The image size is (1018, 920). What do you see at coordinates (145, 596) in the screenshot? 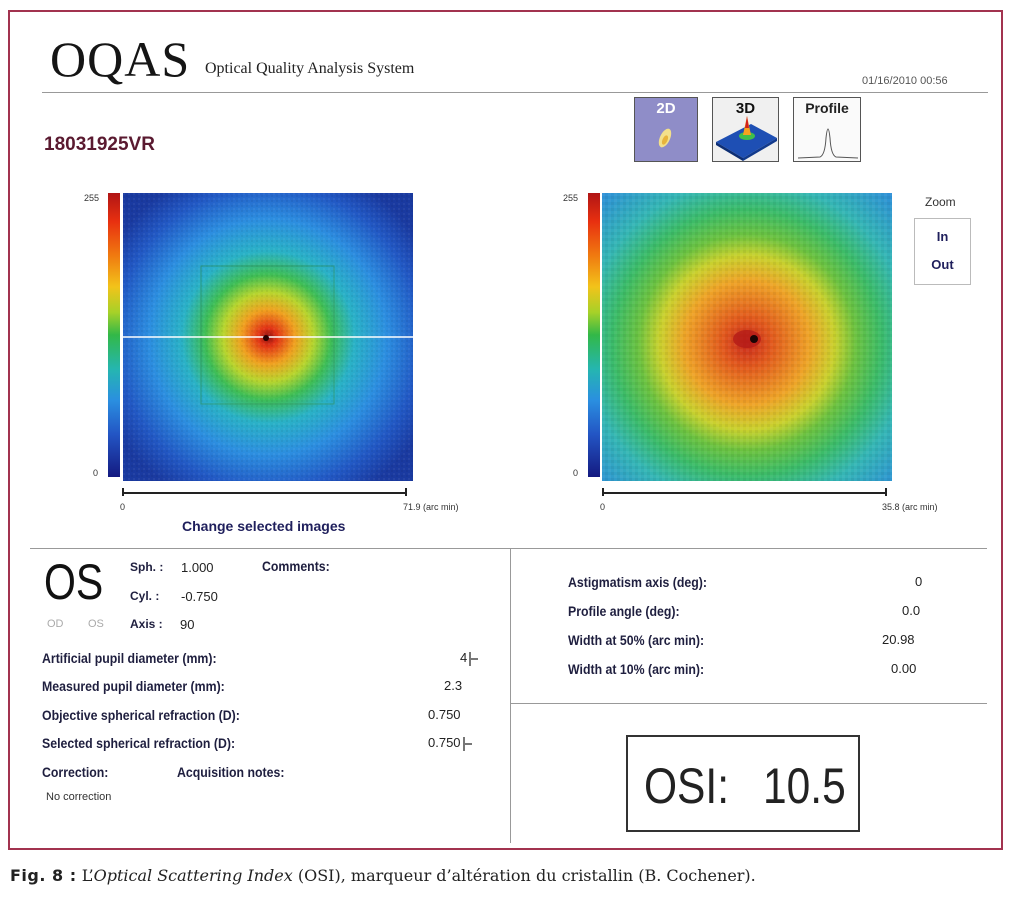
I see `cyl-label: Cyl. :` at bounding box center [145, 596].